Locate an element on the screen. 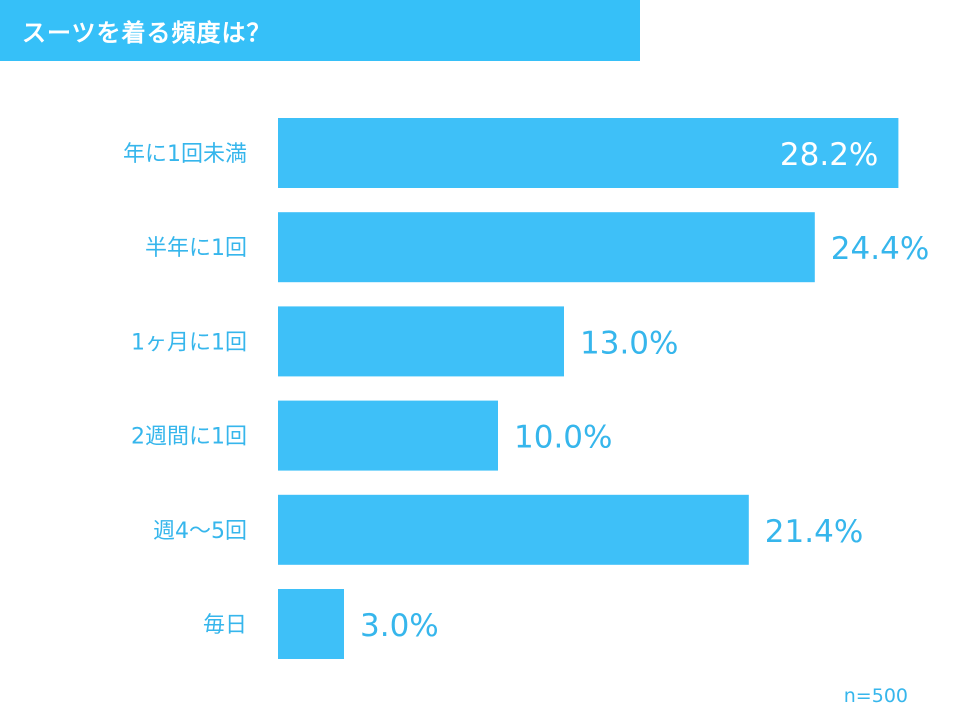 The image size is (960, 720). data-label: 3.0% is located at coordinates (399, 626).